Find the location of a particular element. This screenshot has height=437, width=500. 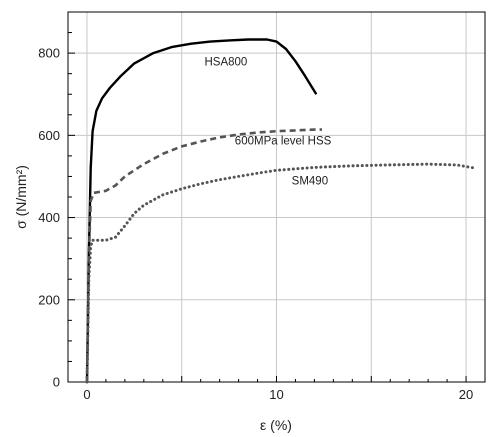

annotation-layer: HSA800 600MPa level HSS SM490 is located at coordinates (267, 121).